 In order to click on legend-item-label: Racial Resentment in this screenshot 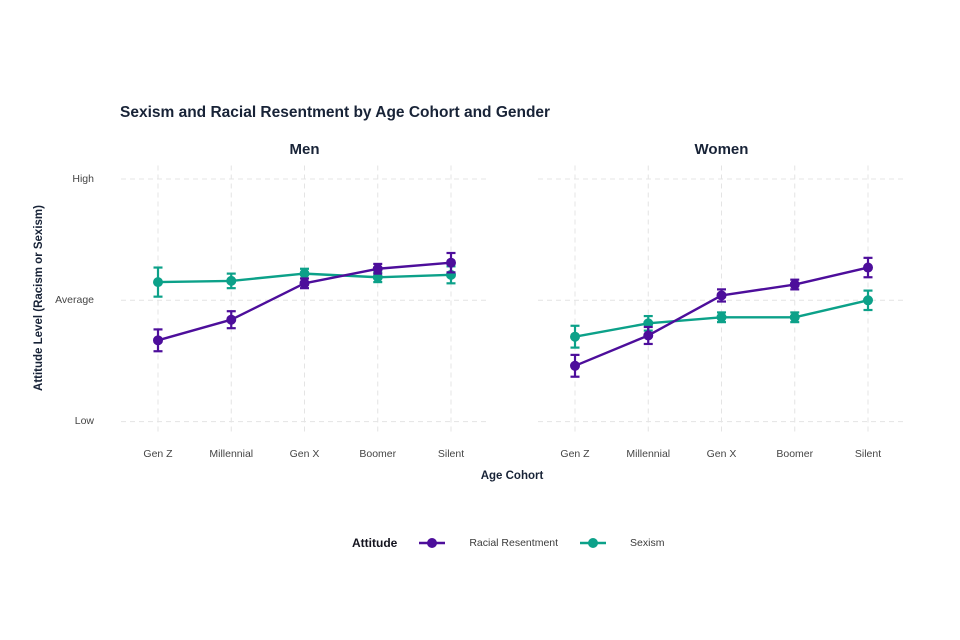, I will do `click(514, 543)`.